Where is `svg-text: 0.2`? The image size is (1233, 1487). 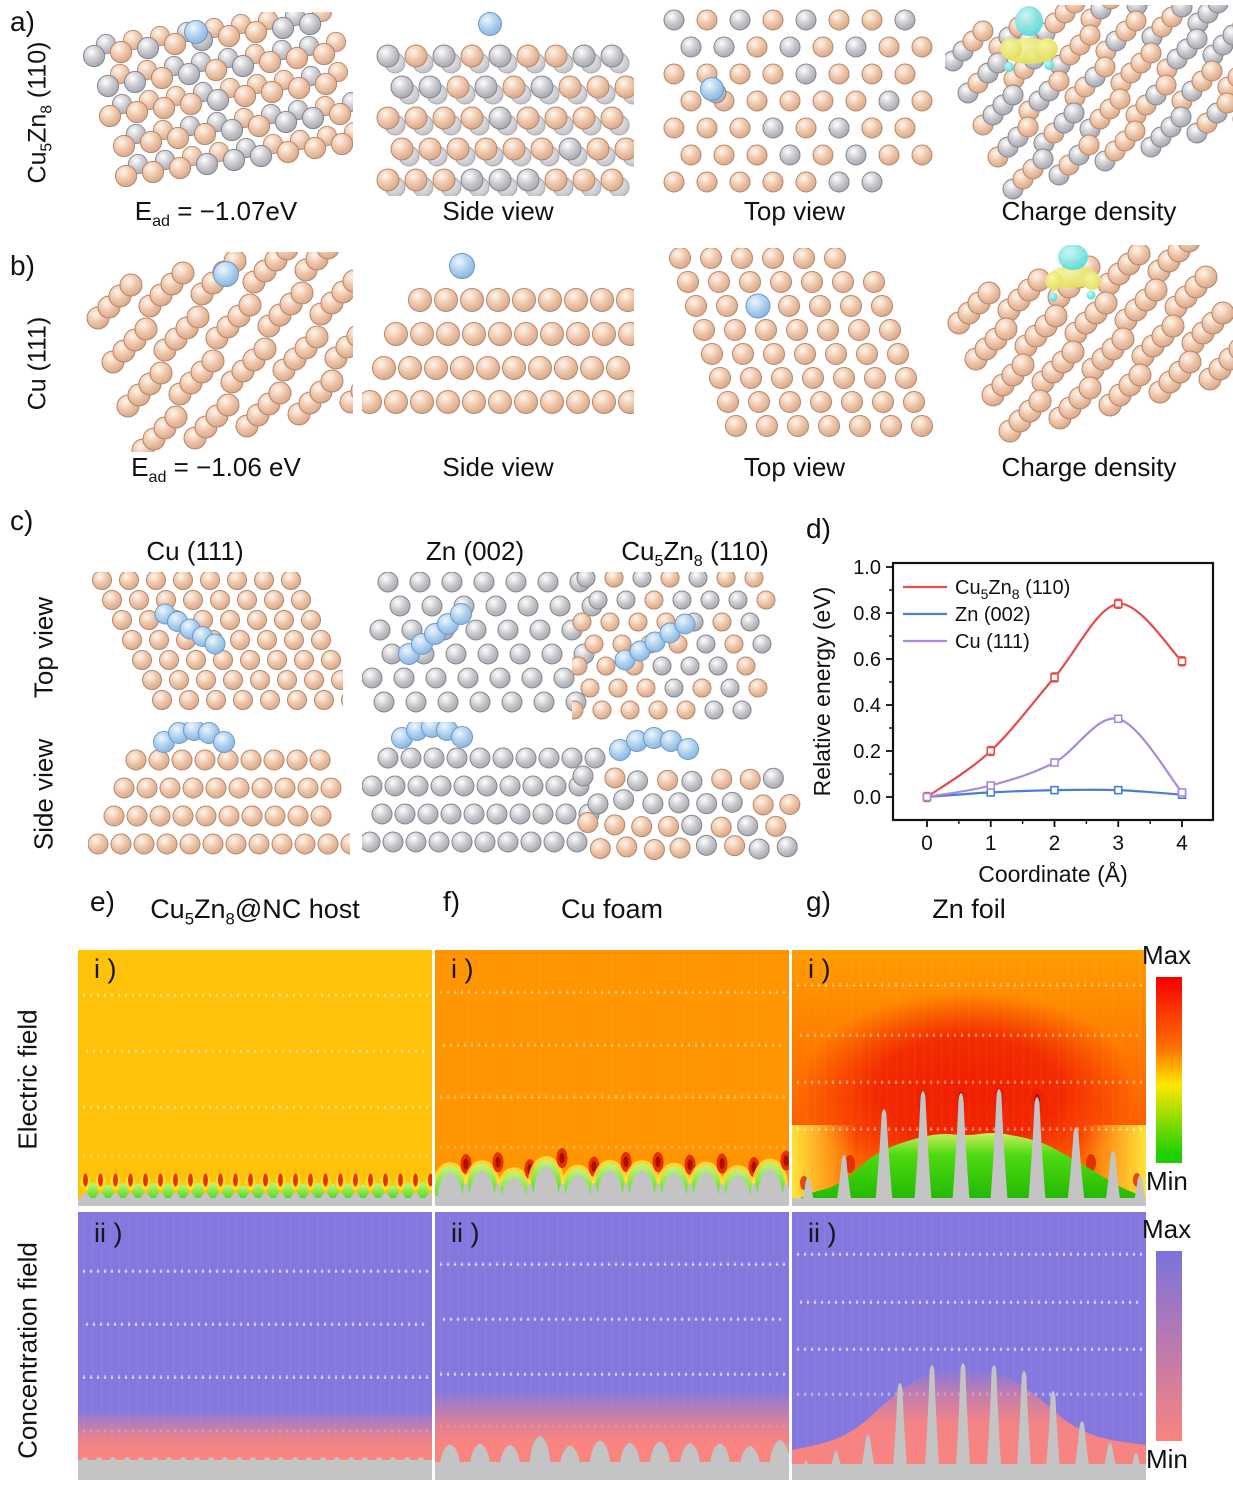
svg-text: 0.2 is located at coordinates (867, 752).